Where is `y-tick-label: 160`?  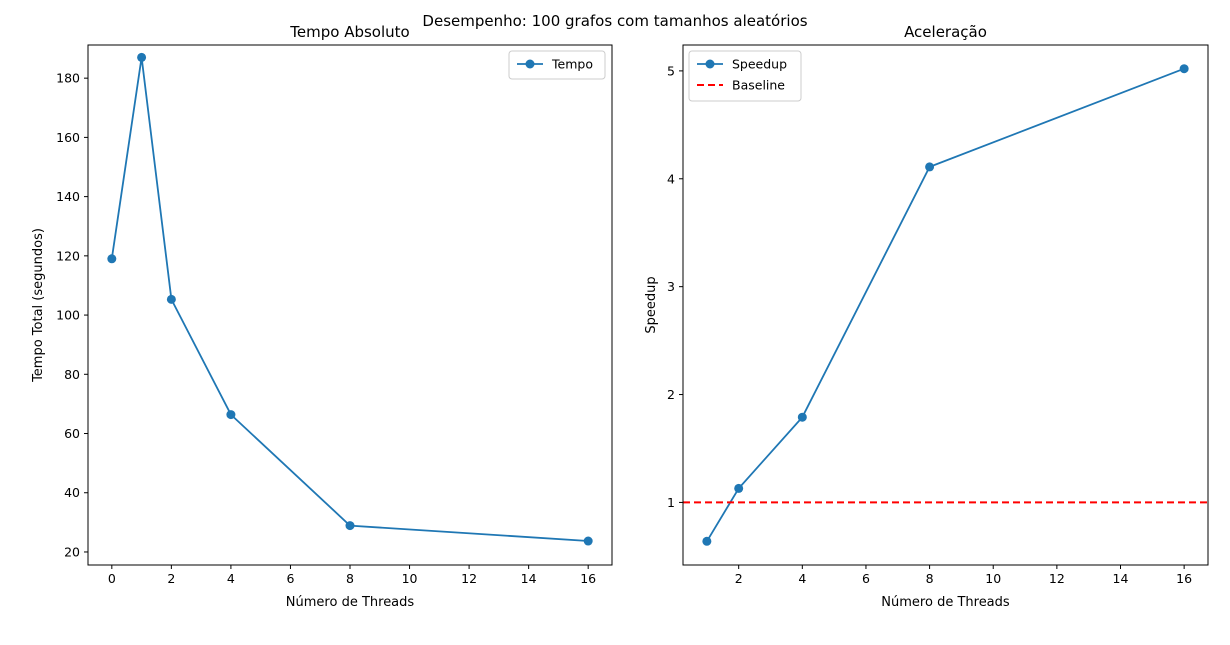
y-tick-label: 160 is located at coordinates (68, 137).